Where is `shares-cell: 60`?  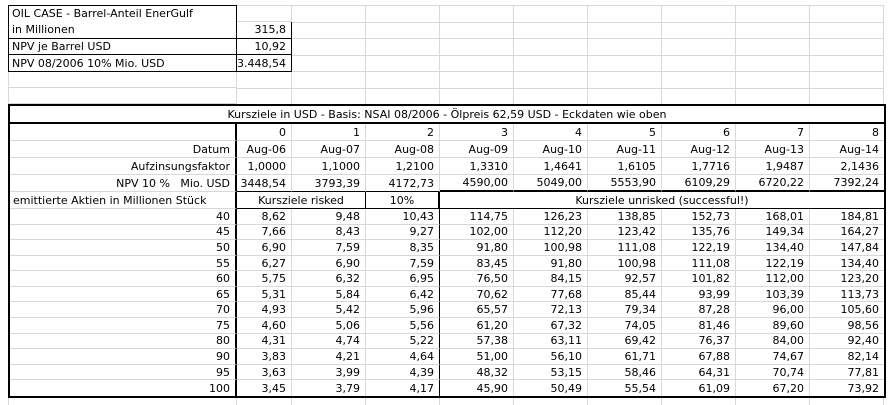 shares-cell: 60 is located at coordinates (123, 279).